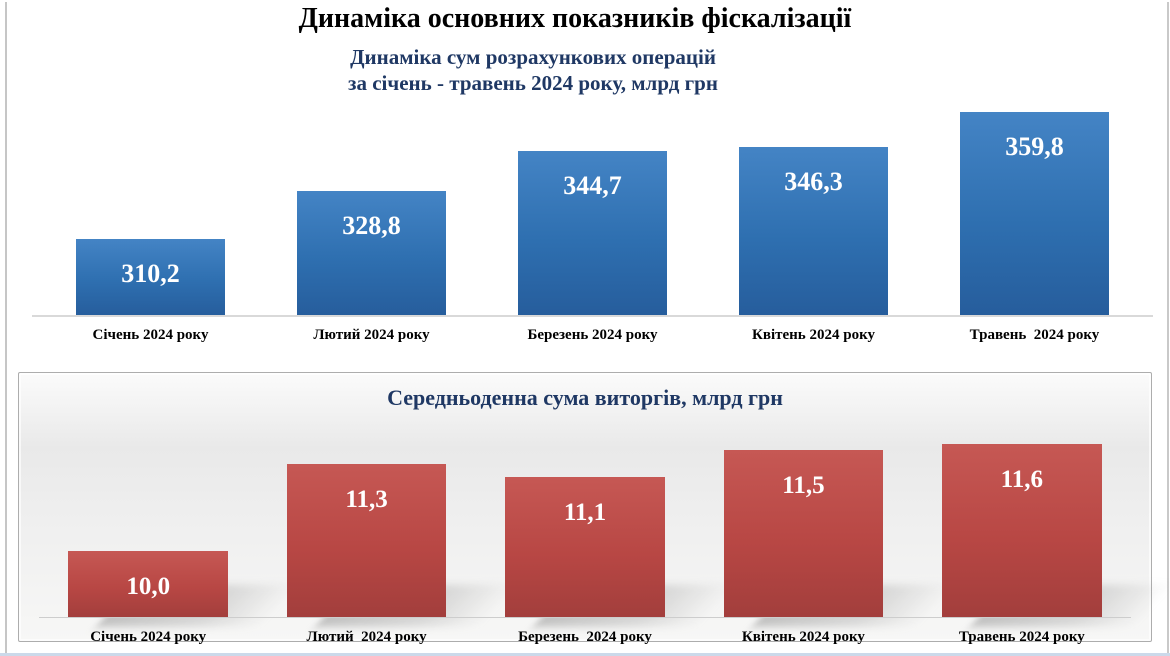 This screenshot has width=1170, height=656. What do you see at coordinates (366, 541) in the screenshot?
I see `bar: 11,3` at bounding box center [366, 541].